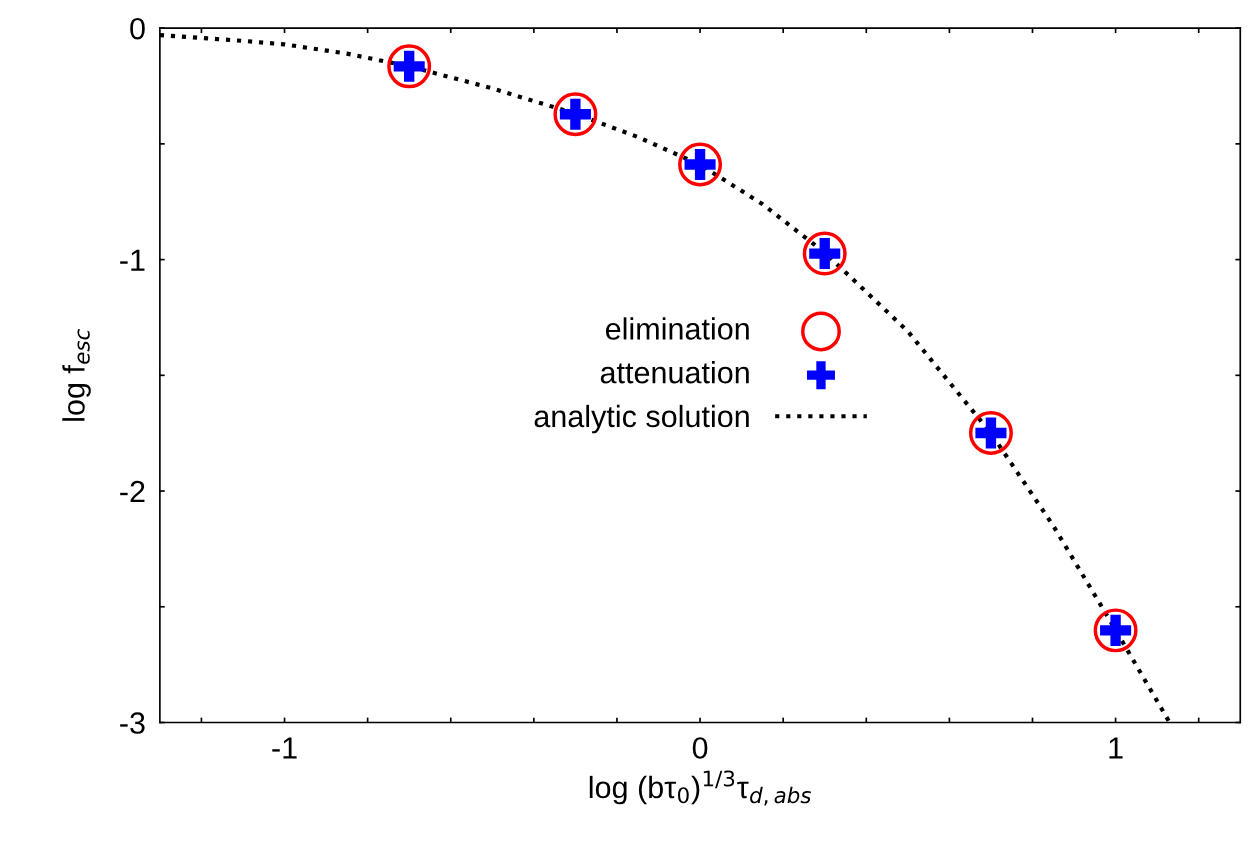 The height and width of the screenshot is (853, 1249). I want to click on y-tick-label: 0, so click(137, 28).